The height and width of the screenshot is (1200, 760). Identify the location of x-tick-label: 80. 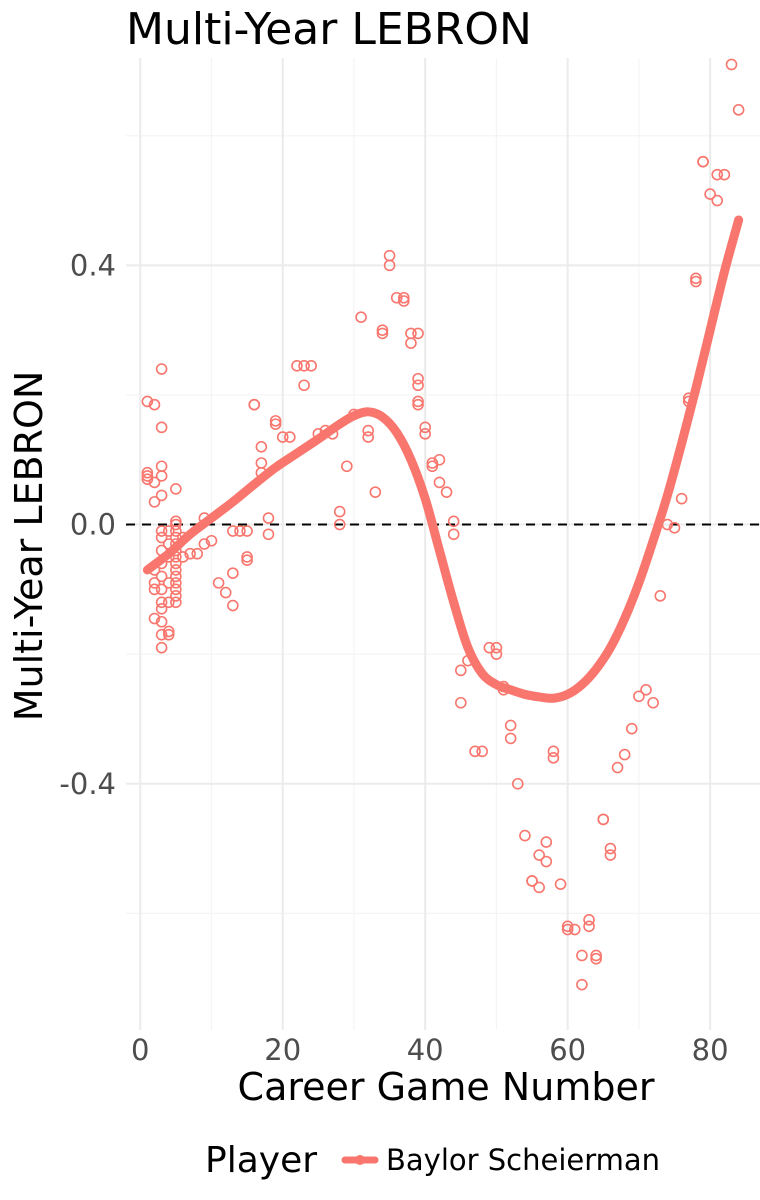
(710, 1050).